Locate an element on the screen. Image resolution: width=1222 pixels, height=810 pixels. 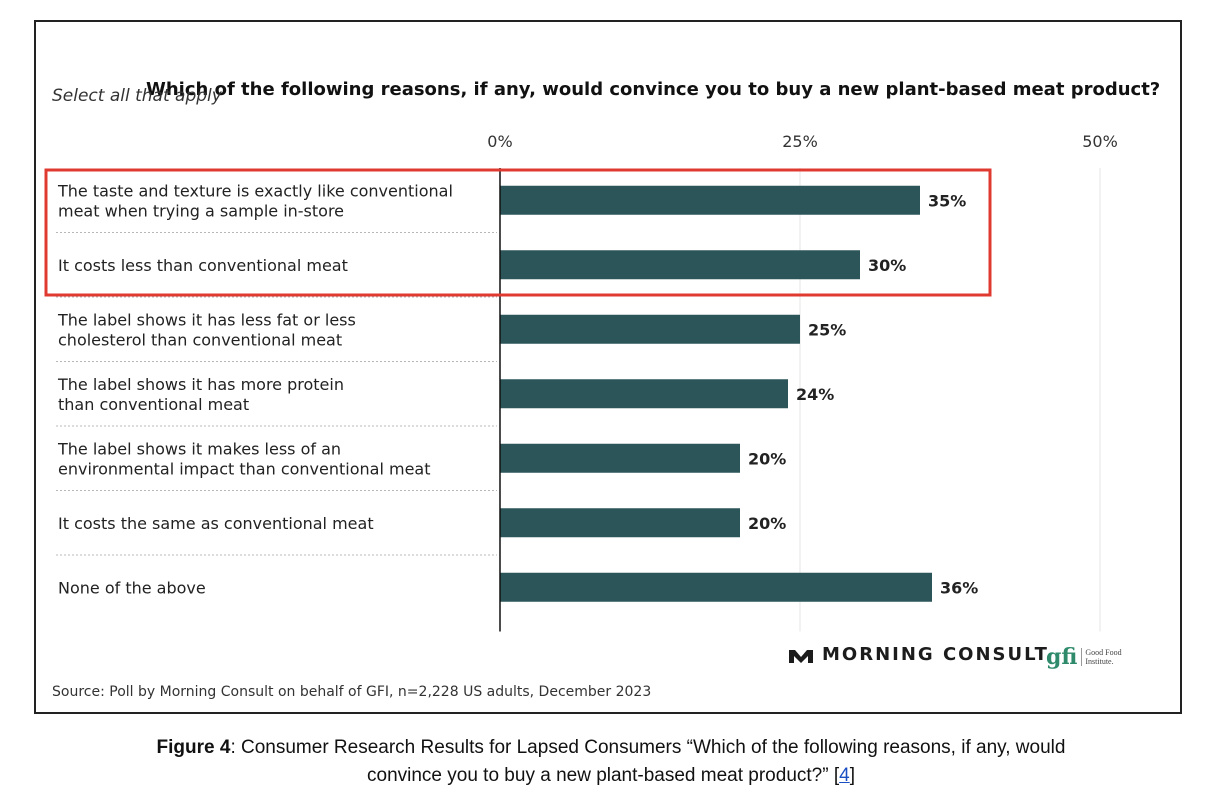
gfi-mark: gfi is located at coordinates (1062, 657).